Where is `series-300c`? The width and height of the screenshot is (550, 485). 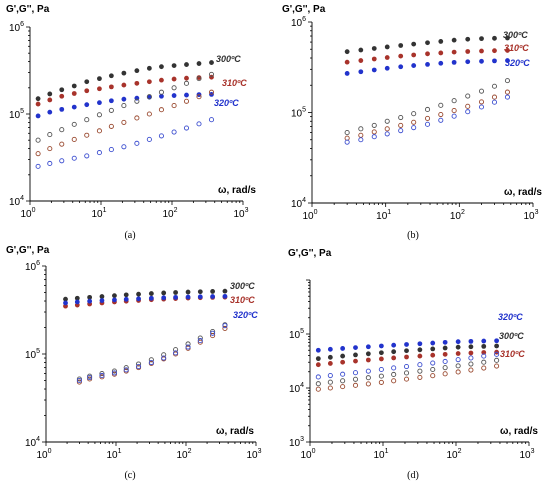 series-300c is located at coordinates (427, 45).